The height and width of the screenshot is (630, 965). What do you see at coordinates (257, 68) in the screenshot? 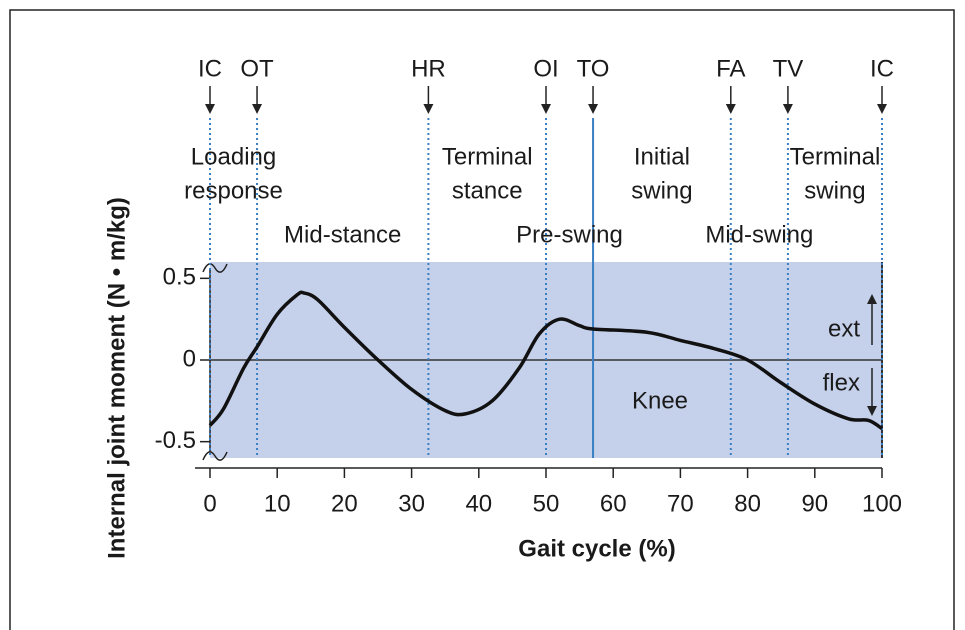
I see `event-label: OT` at bounding box center [257, 68].